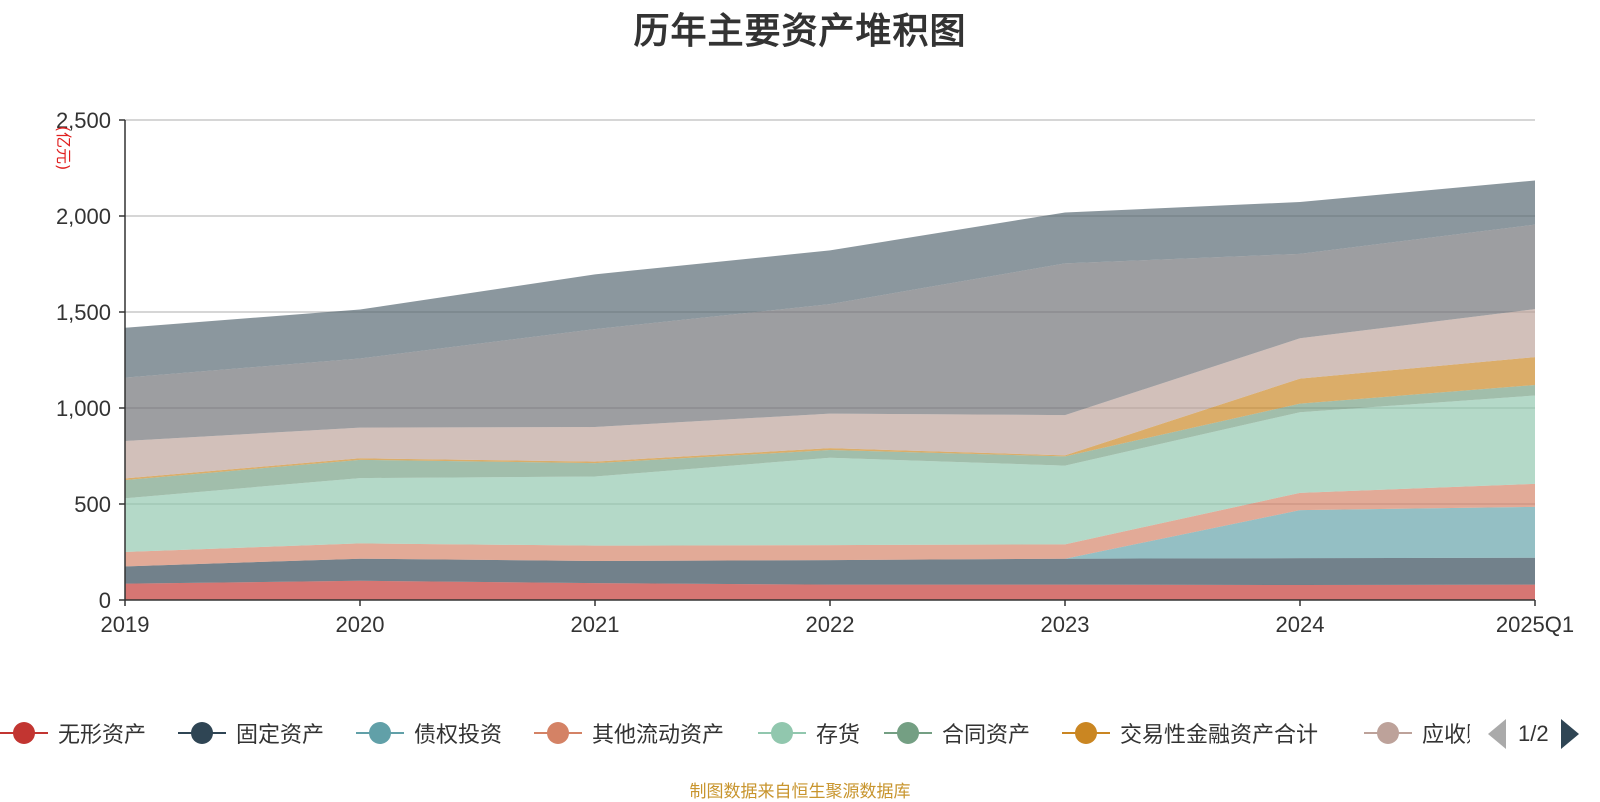 The width and height of the screenshot is (1600, 802). What do you see at coordinates (280, 734) in the screenshot?
I see `legend-label: 固定资产` at bounding box center [280, 734].